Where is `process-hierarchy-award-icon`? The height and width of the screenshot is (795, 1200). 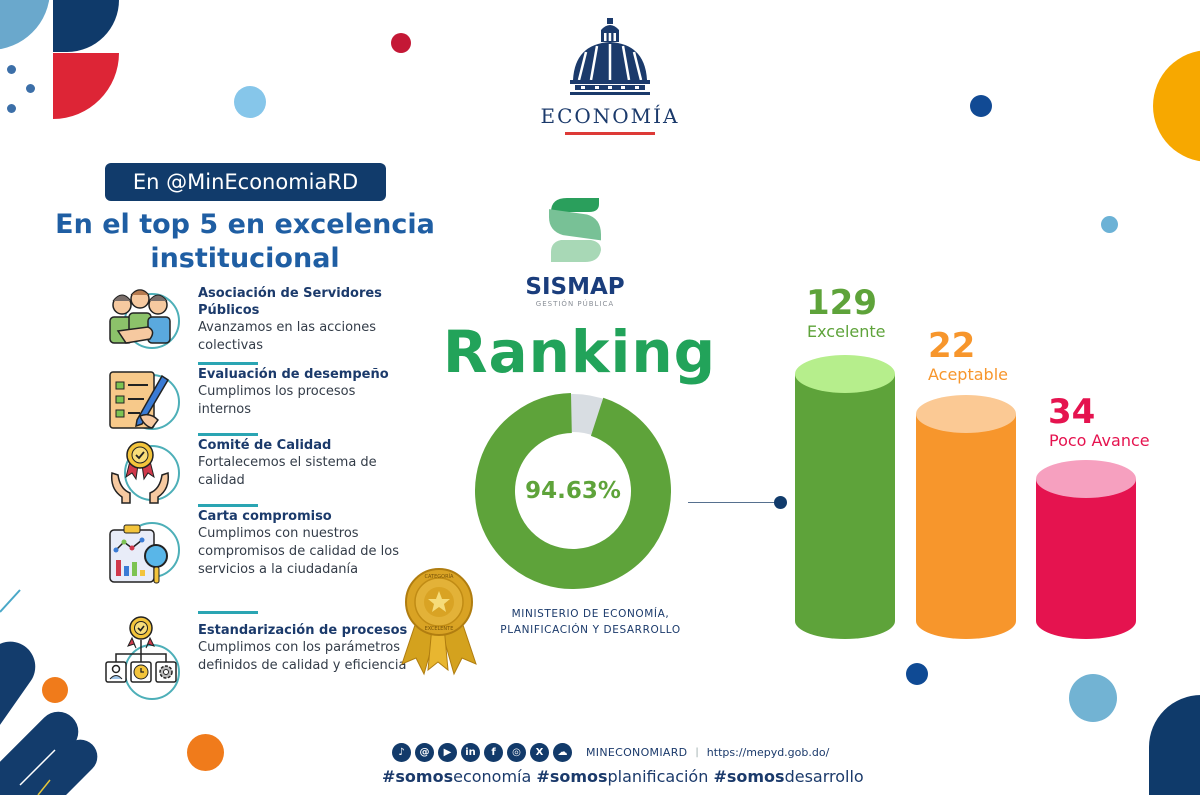 process-hierarchy-award-icon is located at coordinates (142, 658).